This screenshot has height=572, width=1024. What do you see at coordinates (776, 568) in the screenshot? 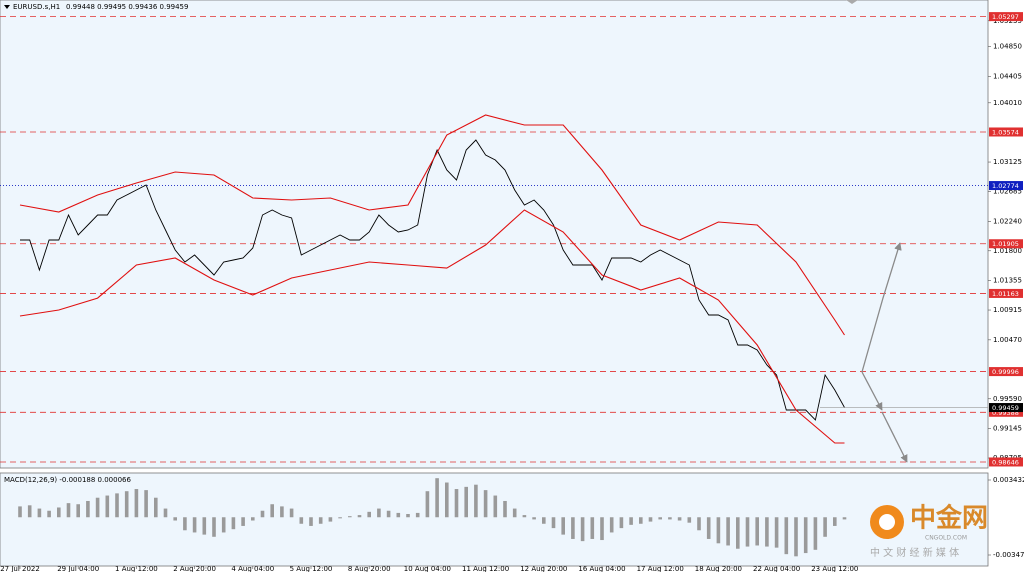
I see `x-tick-label: 22 Aug 04:00` at bounding box center [776, 568].